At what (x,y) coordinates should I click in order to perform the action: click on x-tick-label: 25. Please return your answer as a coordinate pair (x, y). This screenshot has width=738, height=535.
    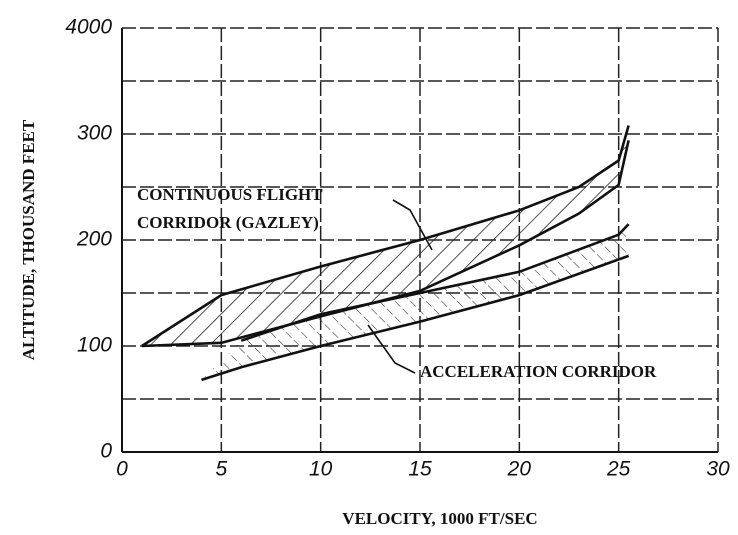
    Looking at the image, I should click on (618, 469).